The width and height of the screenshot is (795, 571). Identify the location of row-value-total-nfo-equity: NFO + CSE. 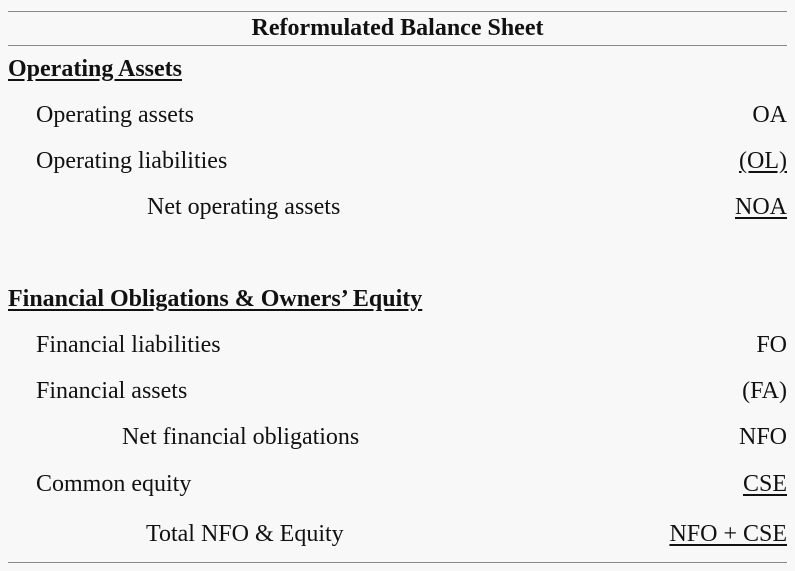
(728, 534).